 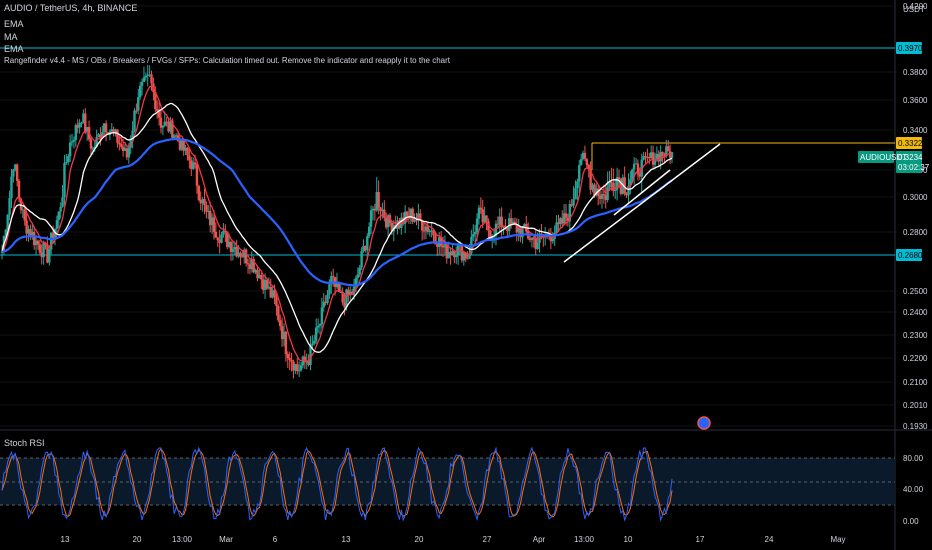 What do you see at coordinates (71, 8) in the screenshot?
I see `symbol-title: AUDIO / TetherUS, 4h, BINANCE` at bounding box center [71, 8].